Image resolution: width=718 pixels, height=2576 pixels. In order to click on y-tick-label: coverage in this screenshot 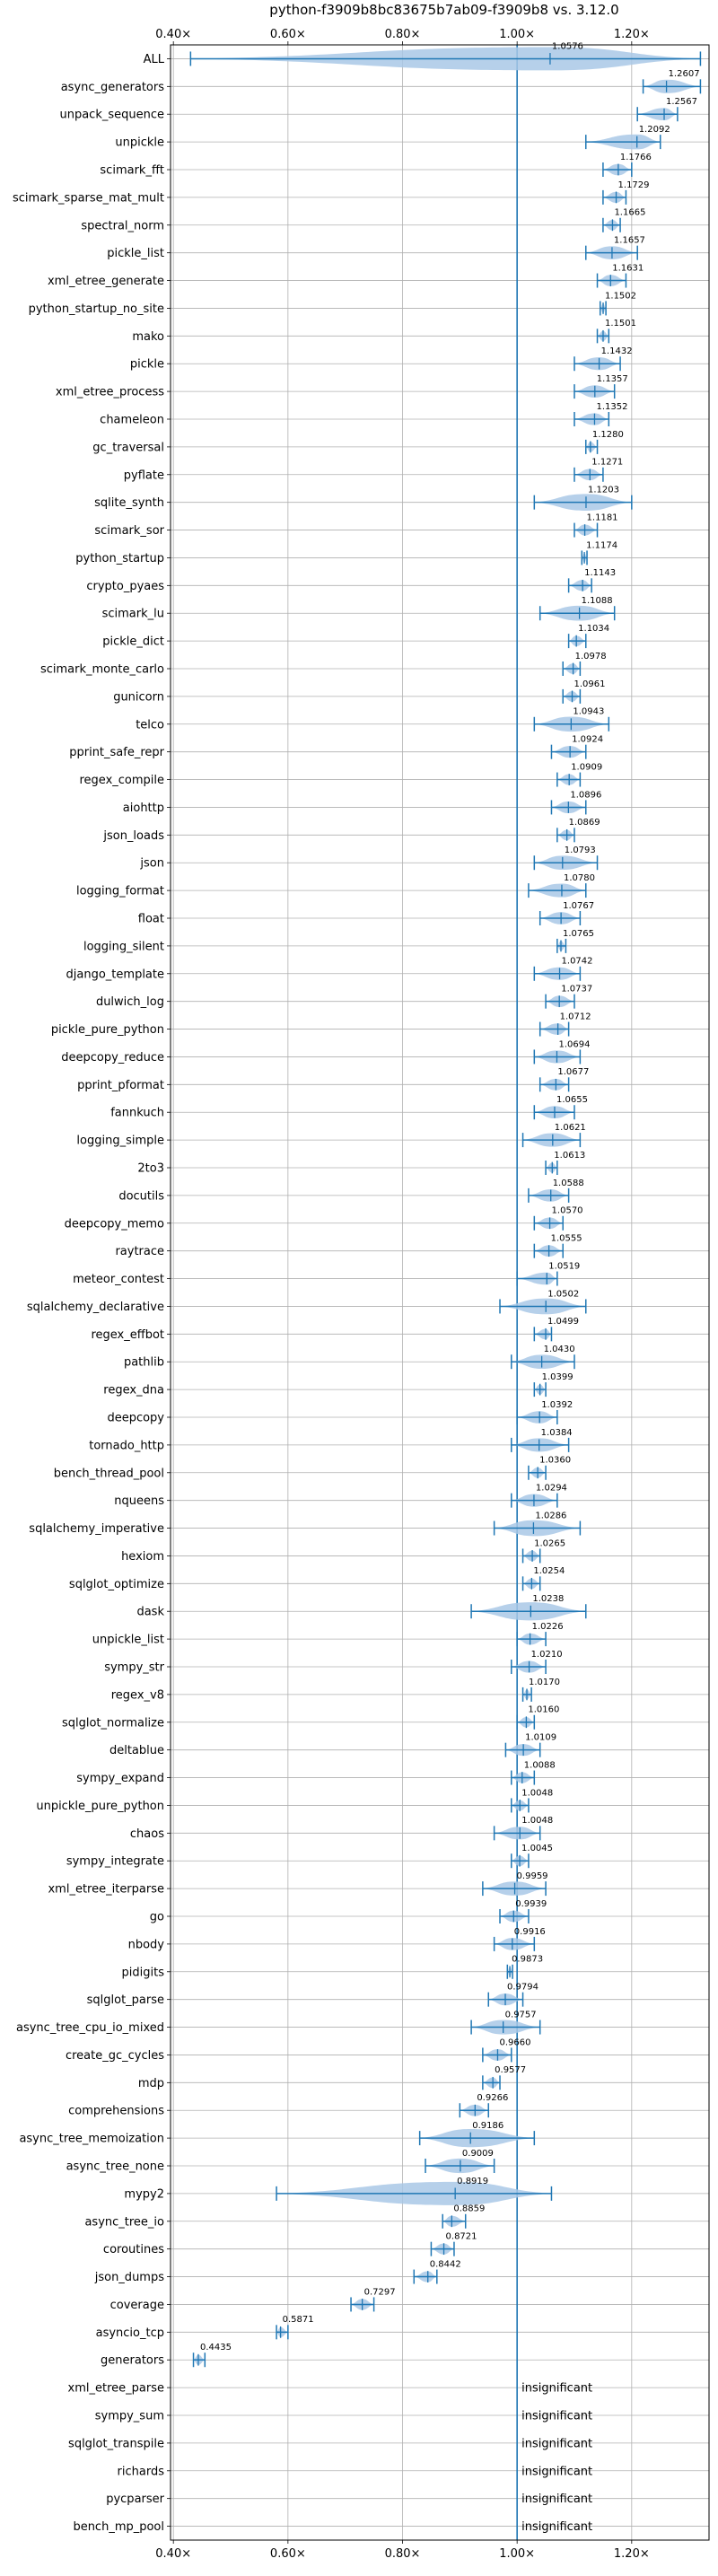, I will do `click(137, 2305)`.